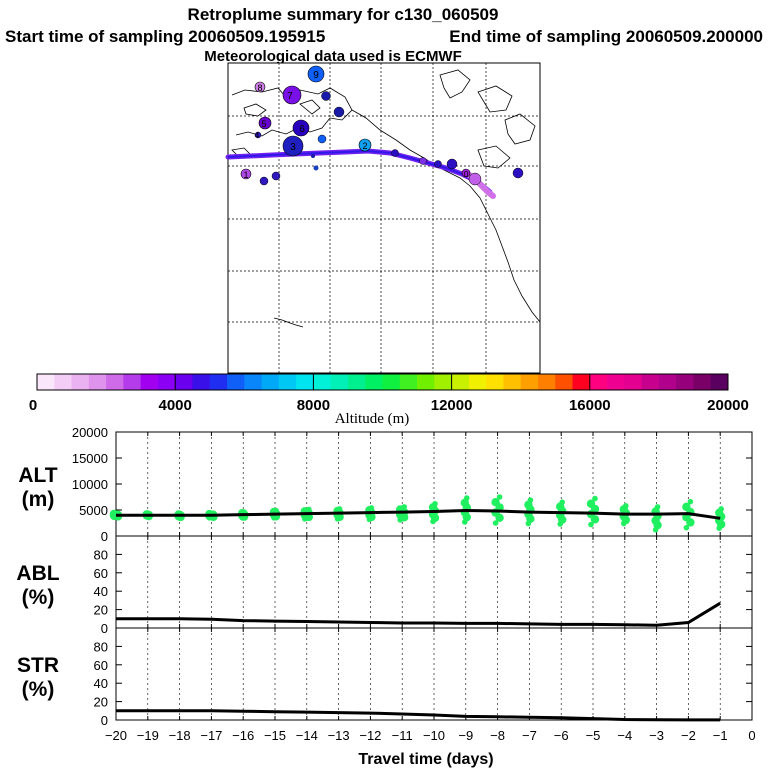 The image size is (768, 768). What do you see at coordinates (307, 735) in the screenshot?
I see `x-tick-label: −14` at bounding box center [307, 735].